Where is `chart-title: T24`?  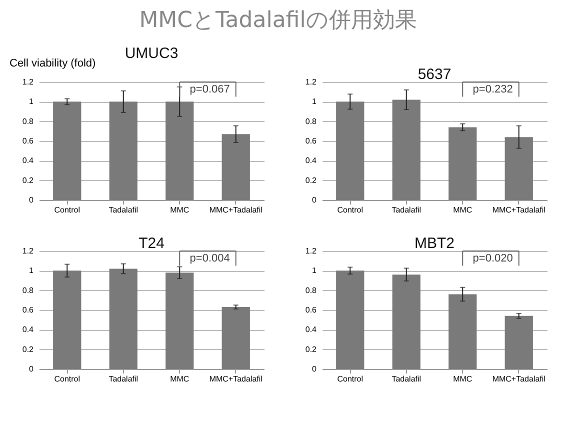 chart-title: T24 is located at coordinates (151, 243).